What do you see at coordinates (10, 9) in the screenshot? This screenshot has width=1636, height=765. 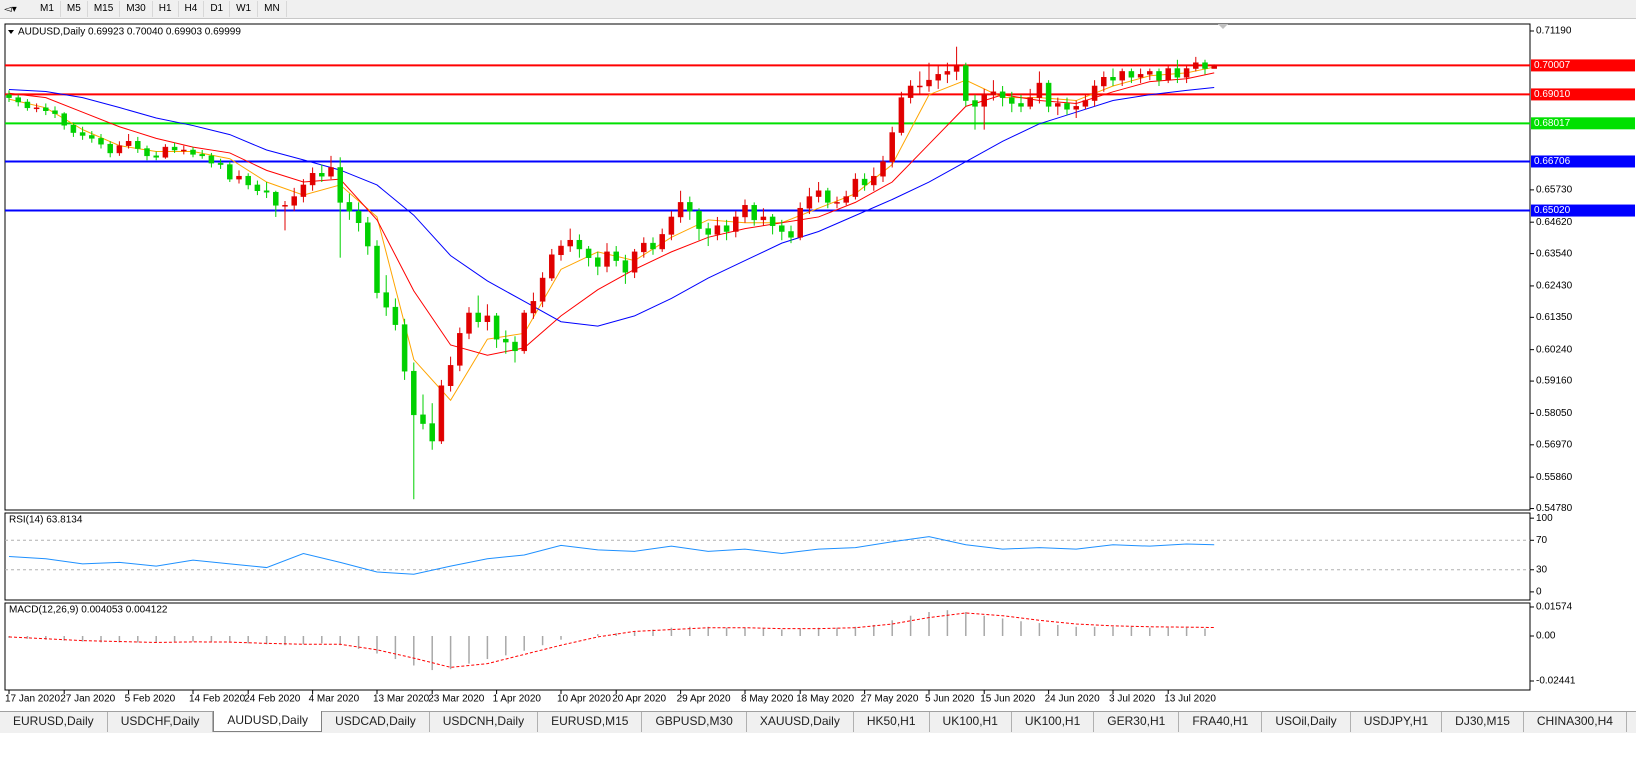 I see `toolbar-icon: ◅▾` at bounding box center [10, 9].